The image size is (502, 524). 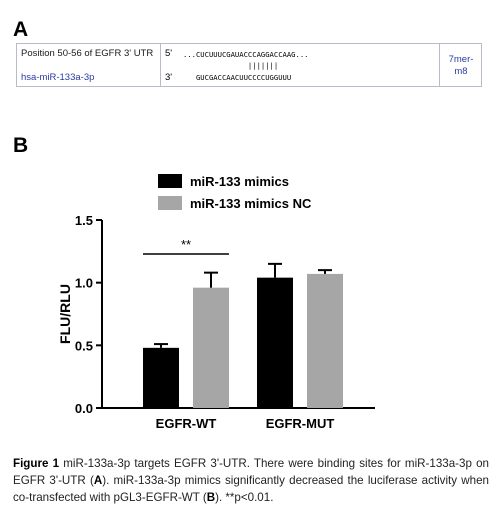 I want to click on x-tick-label: EGFR-WT, so click(x=186, y=423).